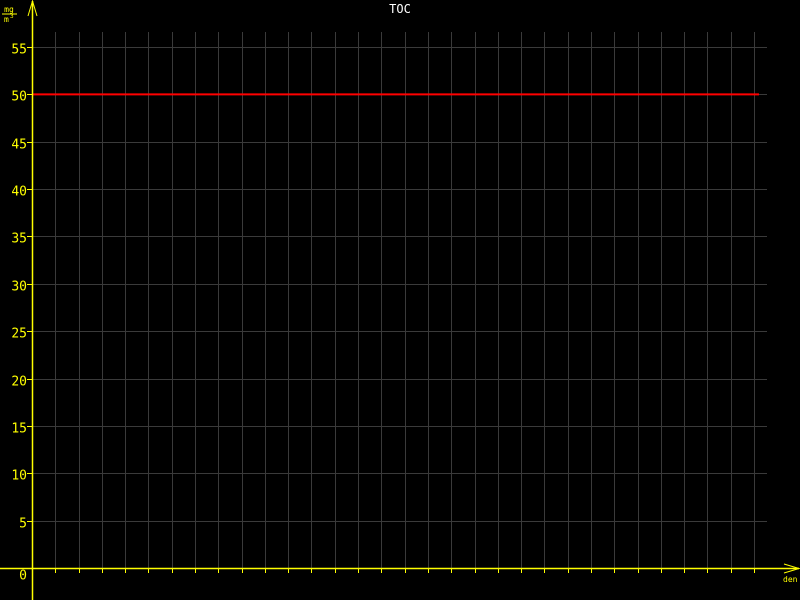 This screenshot has width=800, height=600. I want to click on y-tick-label: 10, so click(19, 476).